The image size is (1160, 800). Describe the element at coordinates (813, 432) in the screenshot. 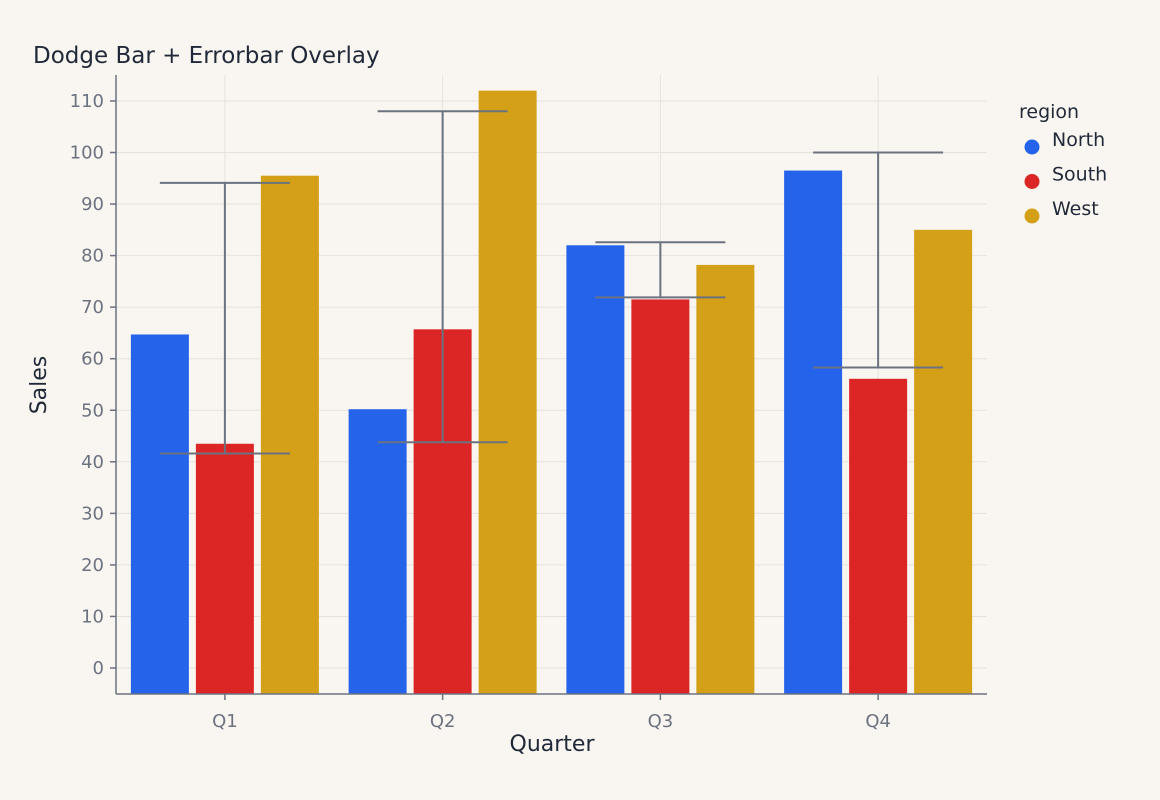

I see `bar-north-q4` at that location.